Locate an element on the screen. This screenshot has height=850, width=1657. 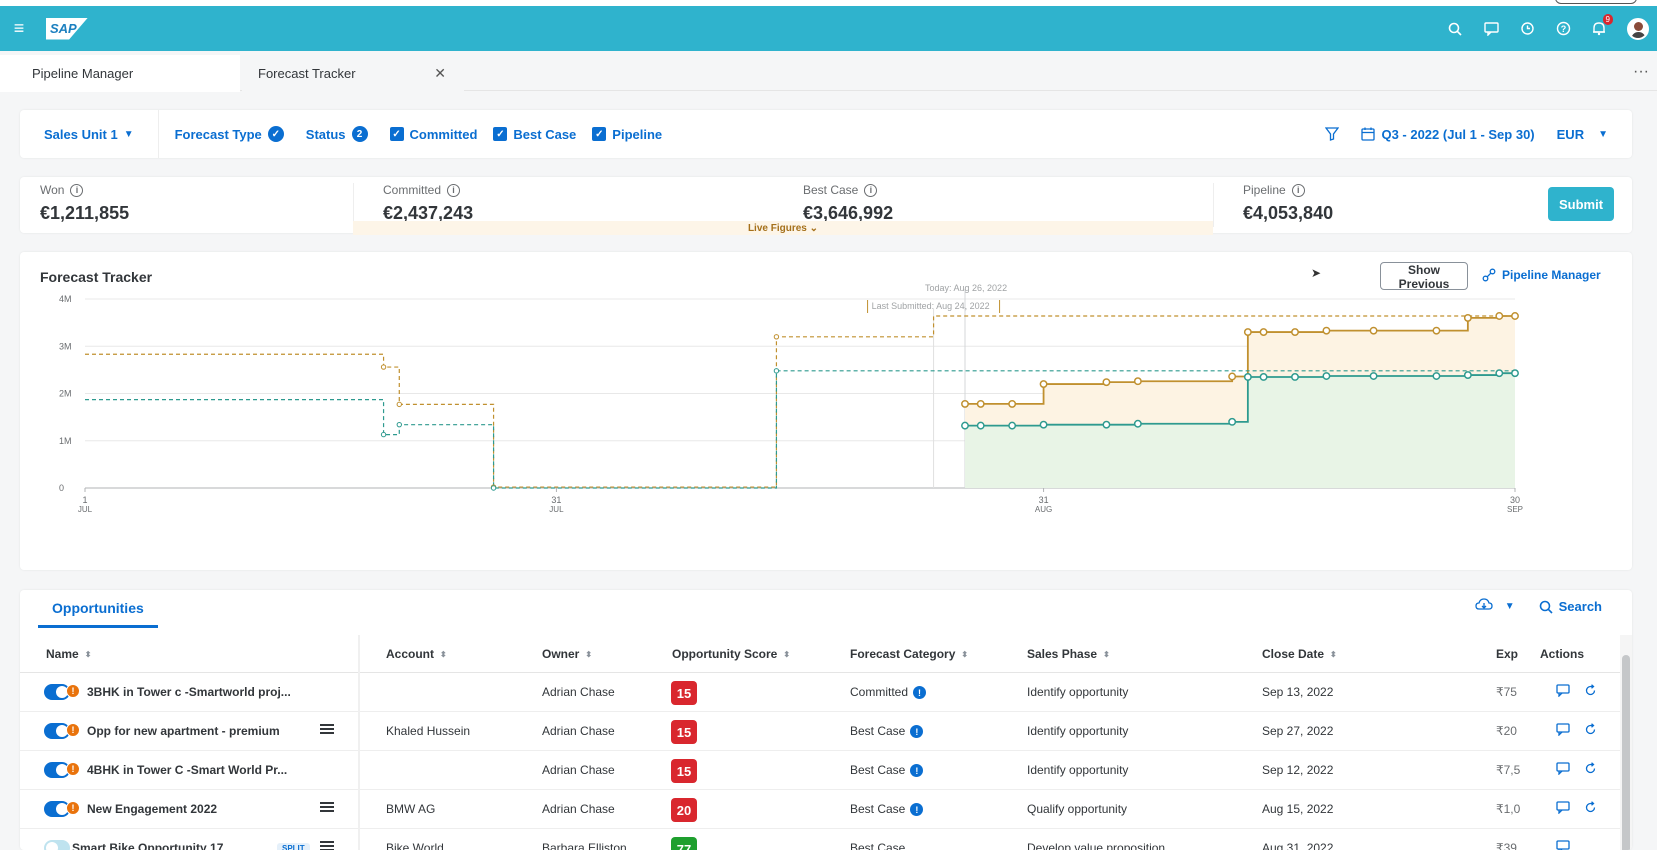
more-options-icon: ··· is located at coordinates (1641, 71).